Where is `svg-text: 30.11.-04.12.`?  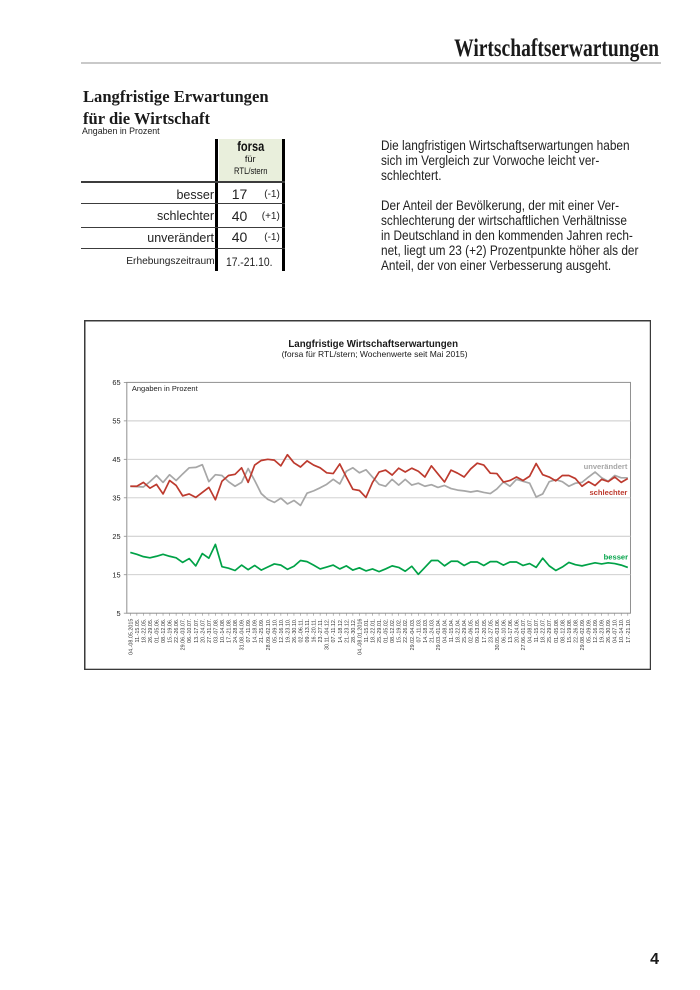 svg-text: 30.11.-04.12. is located at coordinates (327, 634).